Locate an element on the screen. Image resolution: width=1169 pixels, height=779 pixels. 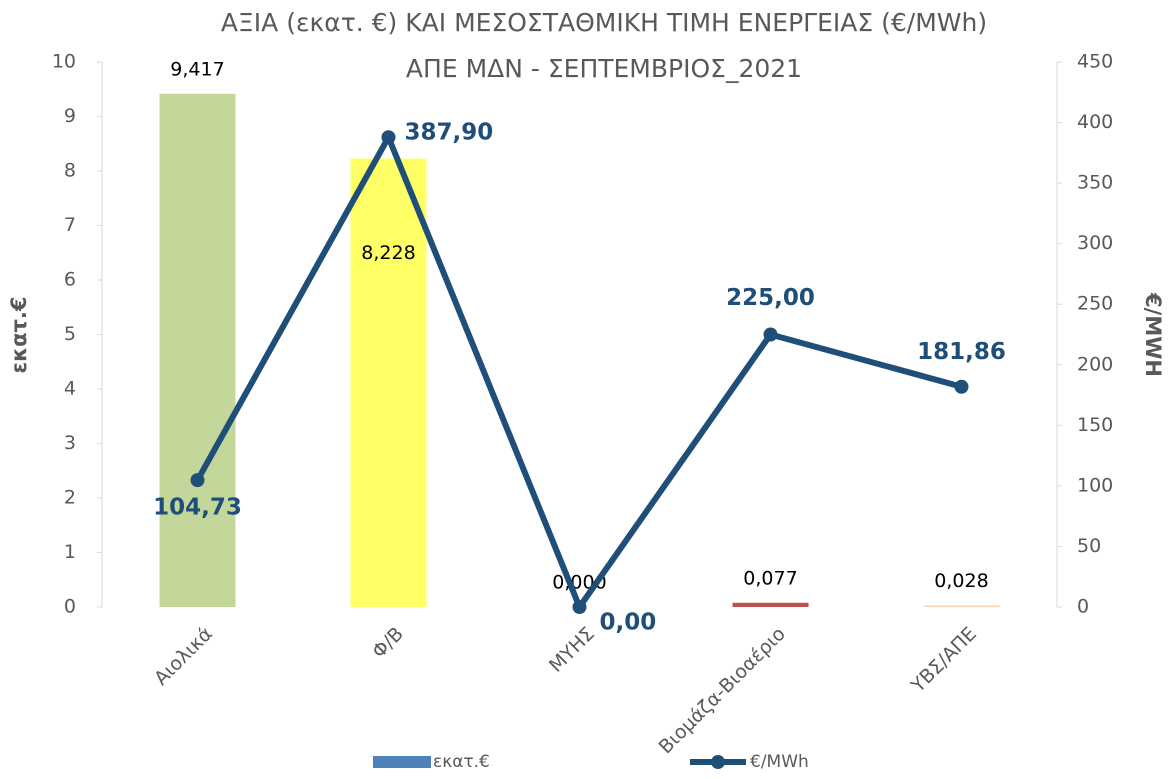
y-tick-label: 2 is located at coordinates (70, 498).